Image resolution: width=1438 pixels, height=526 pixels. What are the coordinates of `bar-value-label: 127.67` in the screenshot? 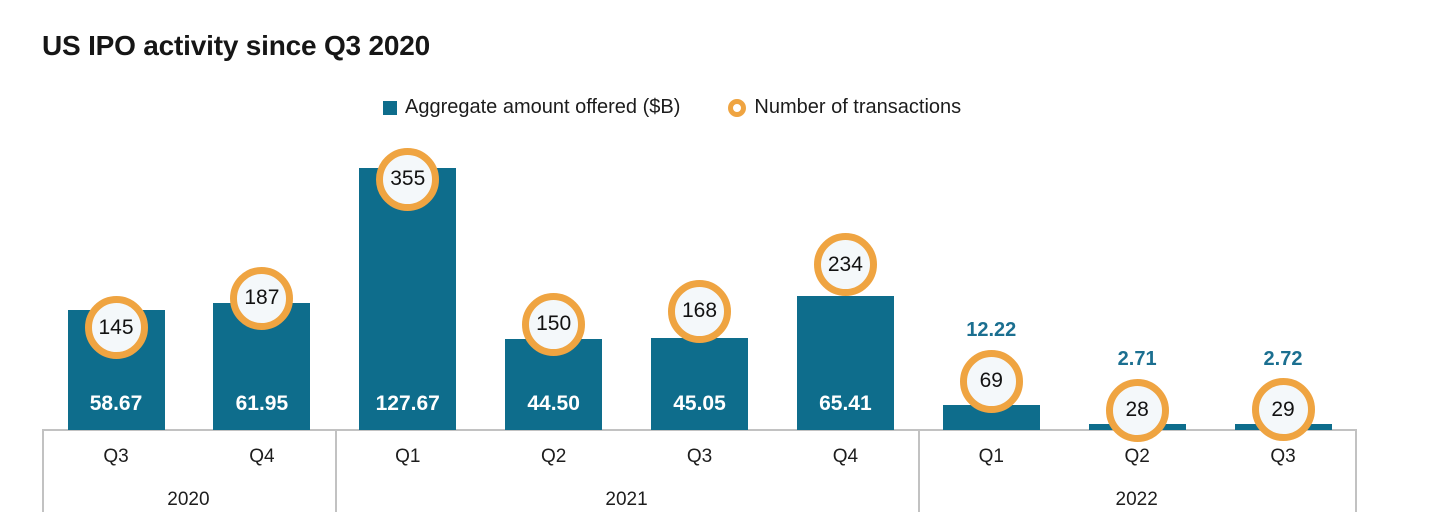 It's located at (407, 403).